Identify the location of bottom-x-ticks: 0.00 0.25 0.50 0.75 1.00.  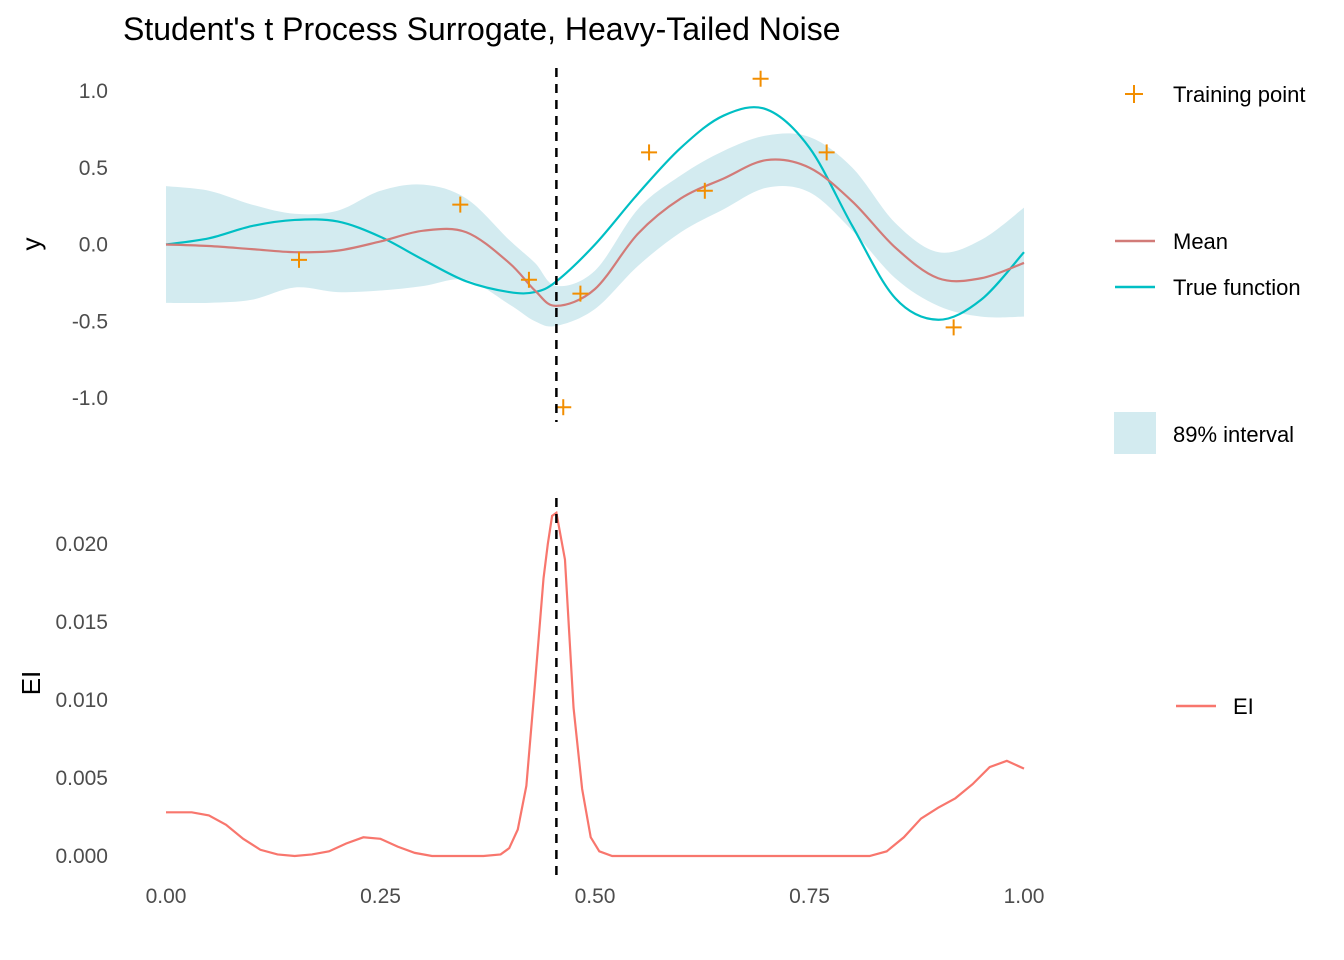
(595, 896).